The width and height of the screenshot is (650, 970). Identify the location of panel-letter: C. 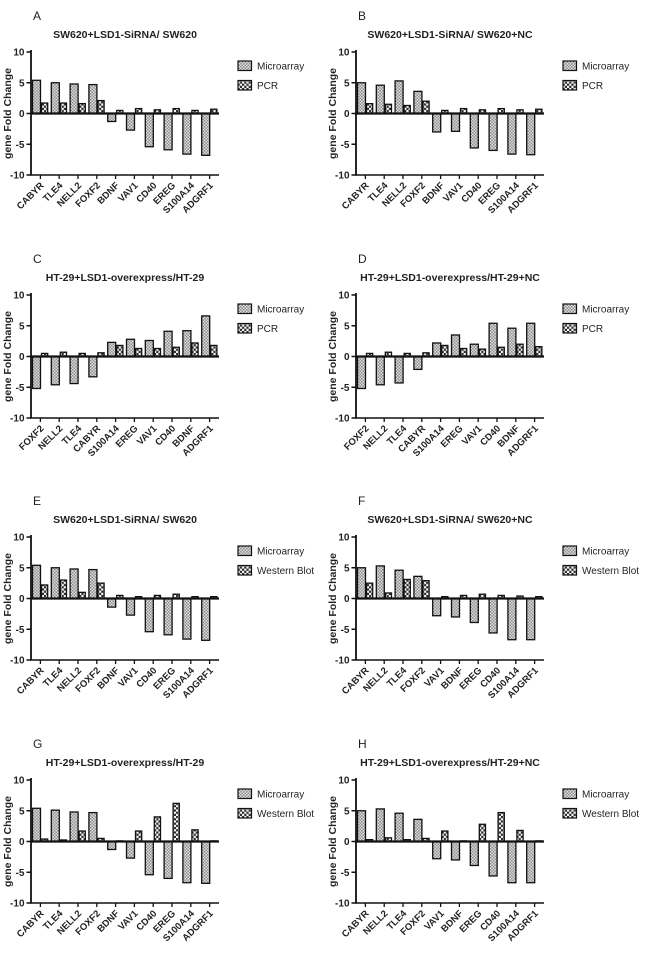
(37, 259).